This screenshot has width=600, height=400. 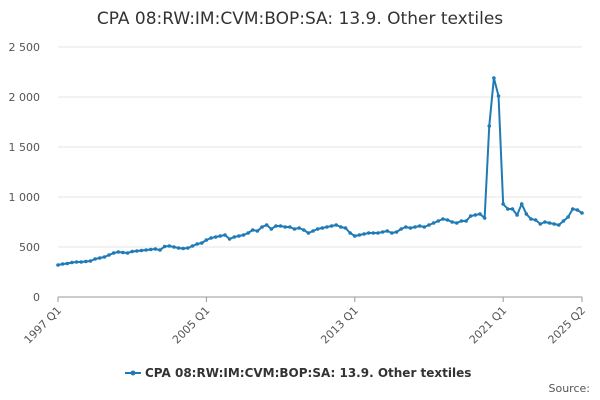 What do you see at coordinates (25, 147) in the screenshot?
I see `y-tick-label: 1 500` at bounding box center [25, 147].